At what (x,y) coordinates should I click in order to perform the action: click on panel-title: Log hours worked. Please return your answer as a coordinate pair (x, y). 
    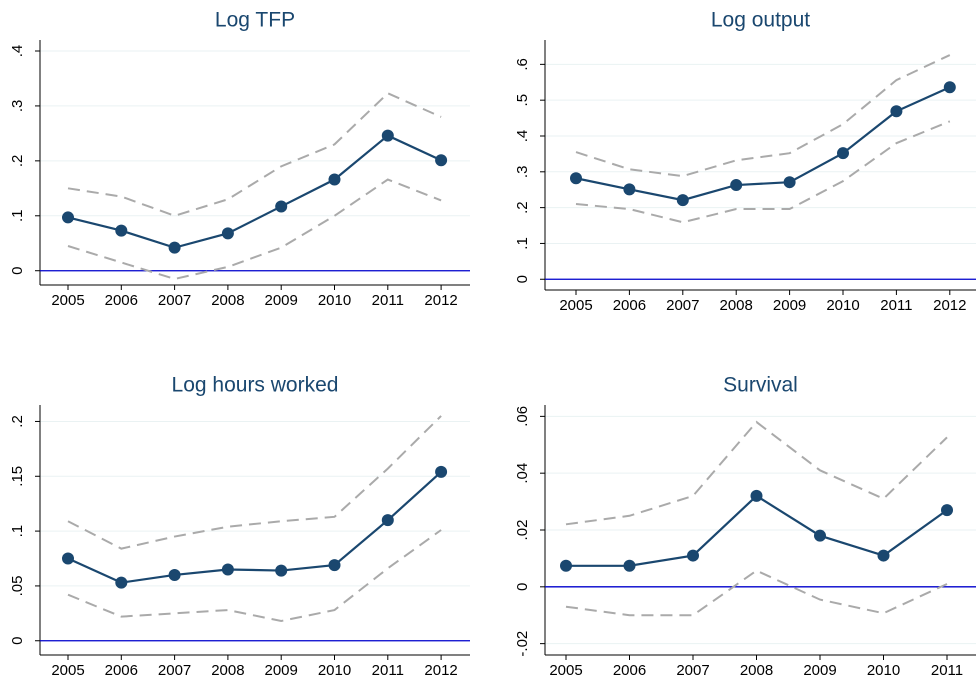
    Looking at the image, I should click on (255, 385).